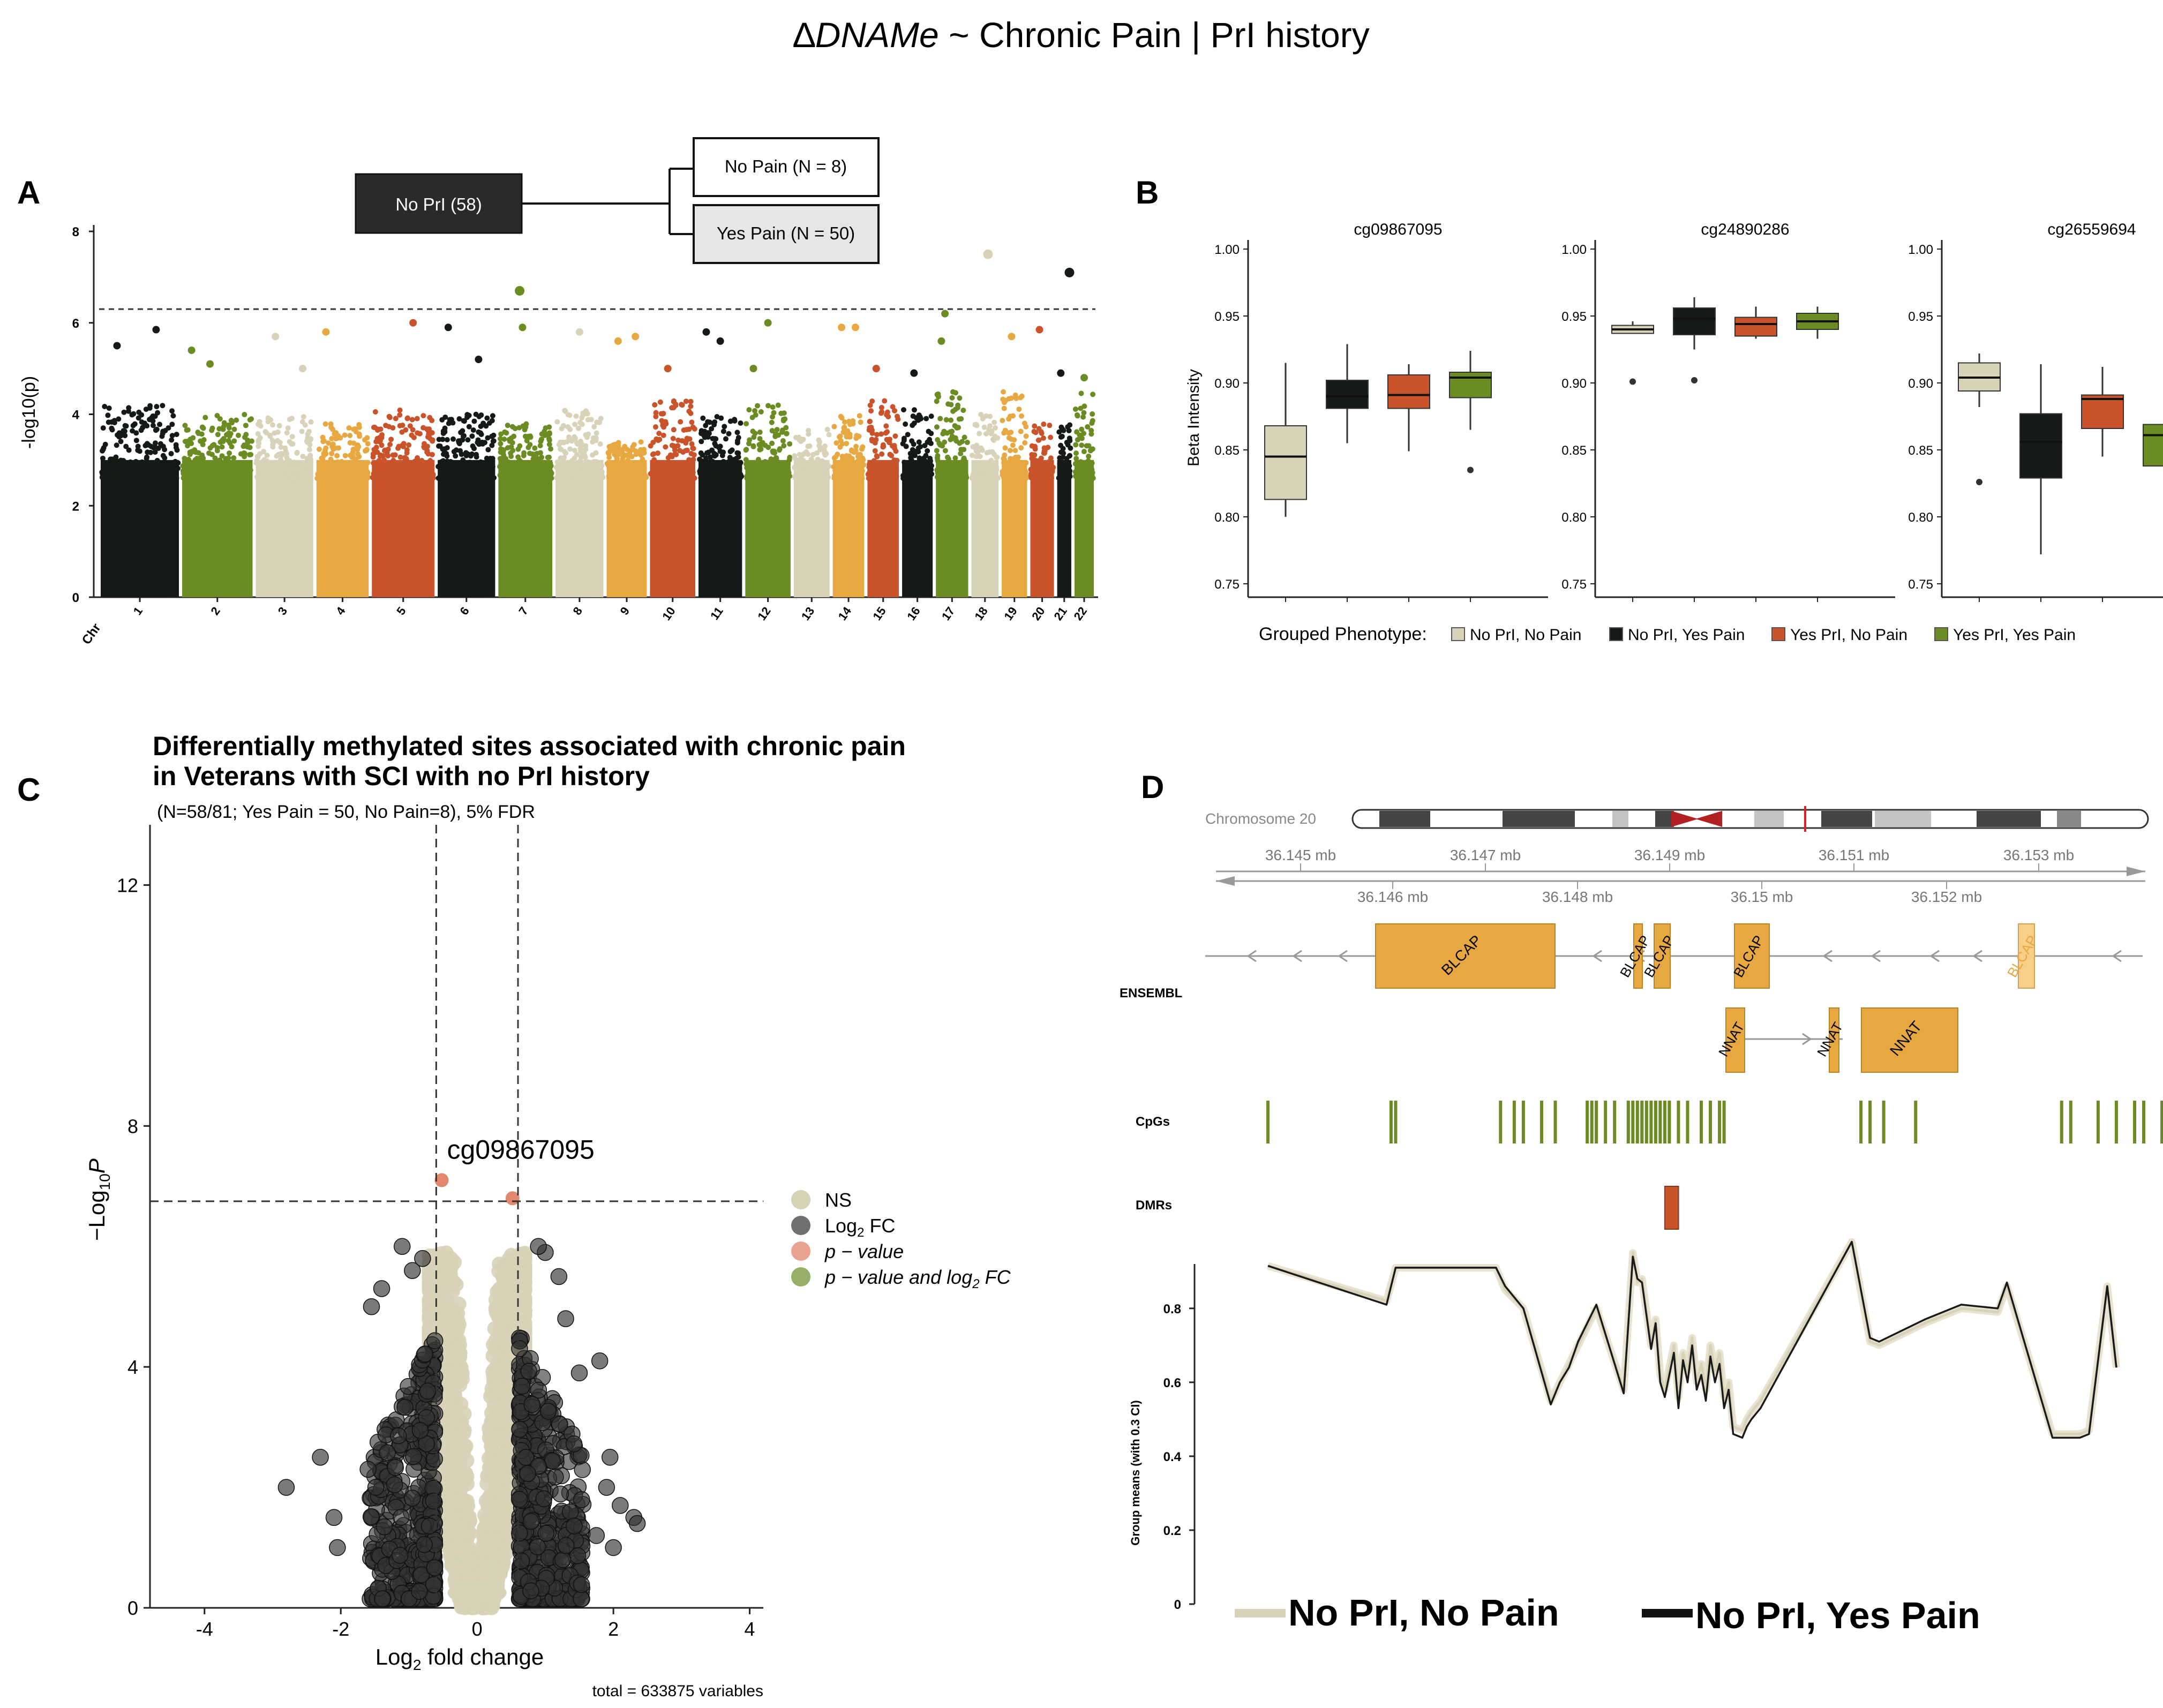  I want to click on manhattan-xtick-label: 1, so click(138, 611).